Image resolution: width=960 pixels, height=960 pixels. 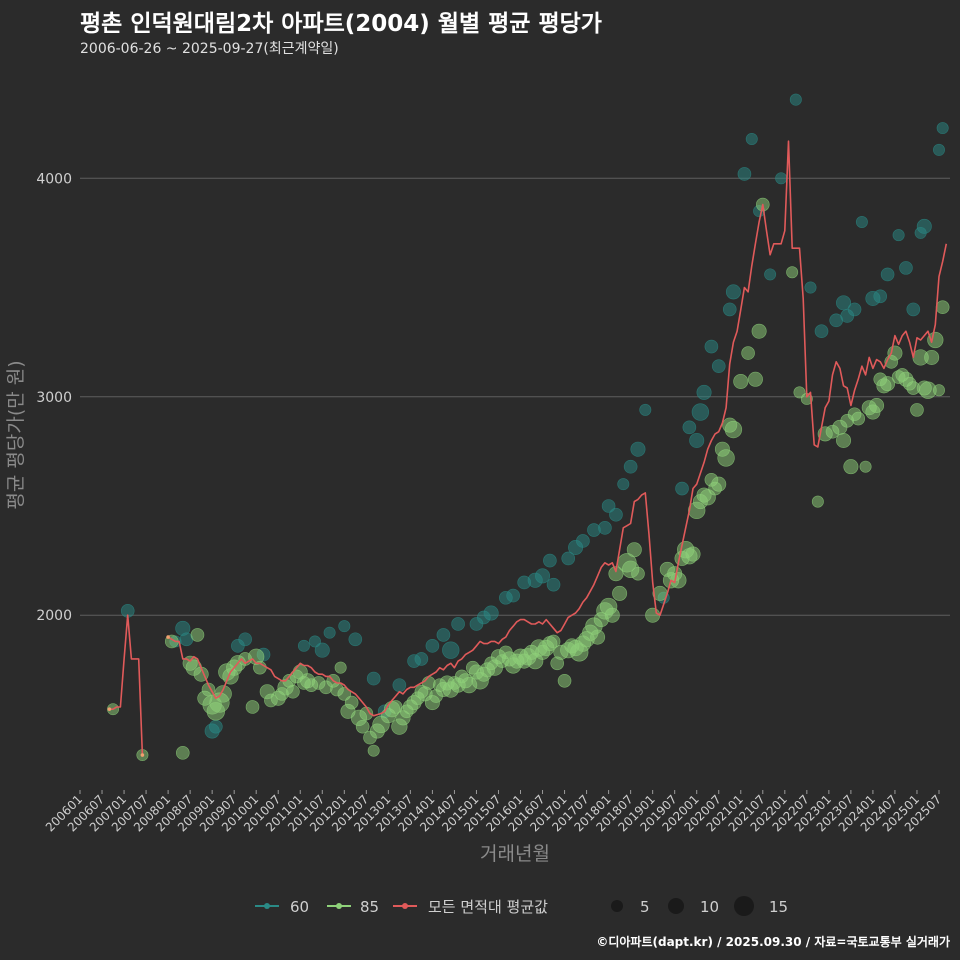 I want to click on average-line-dots, so click(x=138, y=696).